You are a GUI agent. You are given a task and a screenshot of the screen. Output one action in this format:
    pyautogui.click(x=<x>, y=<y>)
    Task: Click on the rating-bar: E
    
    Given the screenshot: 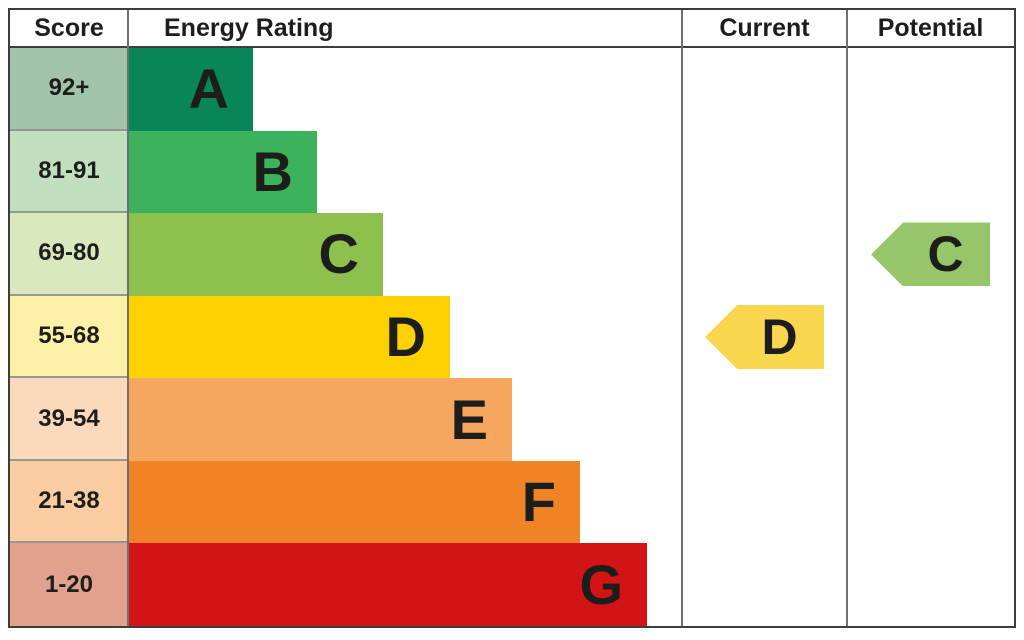 What is the action you would take?
    pyautogui.click(x=320, y=419)
    